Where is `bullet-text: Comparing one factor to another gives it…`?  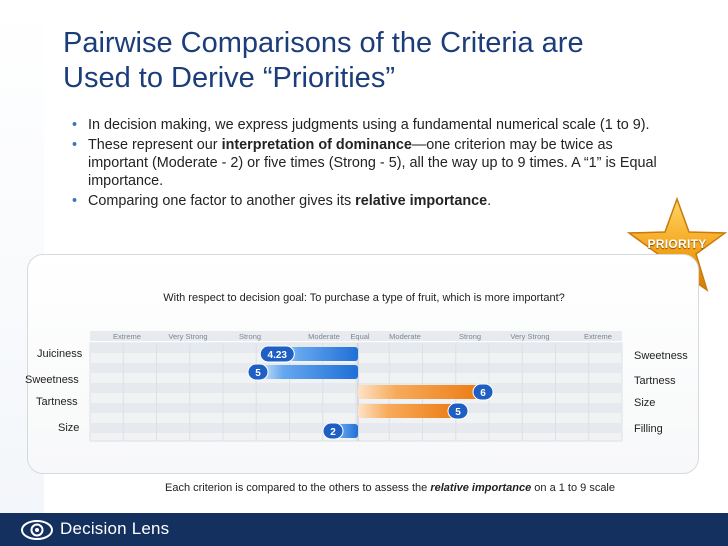 bullet-text: Comparing one factor to another gives it… is located at coordinates (222, 201).